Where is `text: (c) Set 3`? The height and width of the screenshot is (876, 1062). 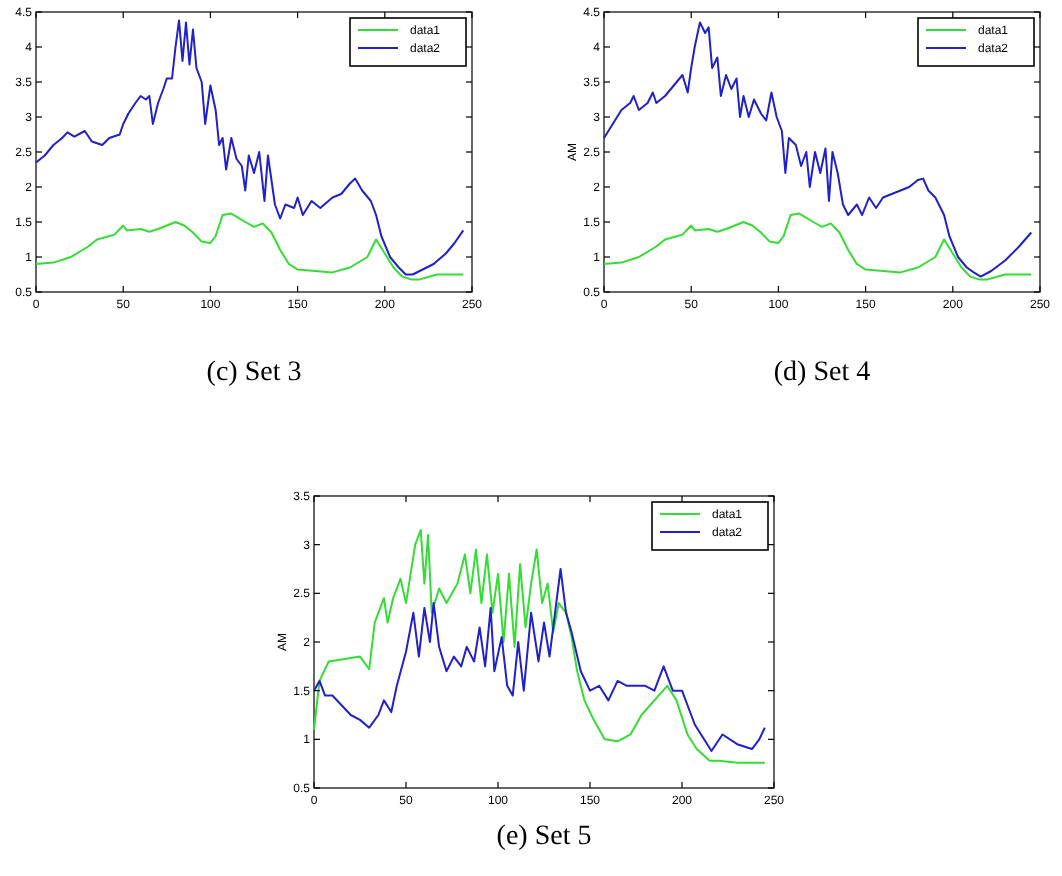 text: (c) Set 3 is located at coordinates (254, 373).